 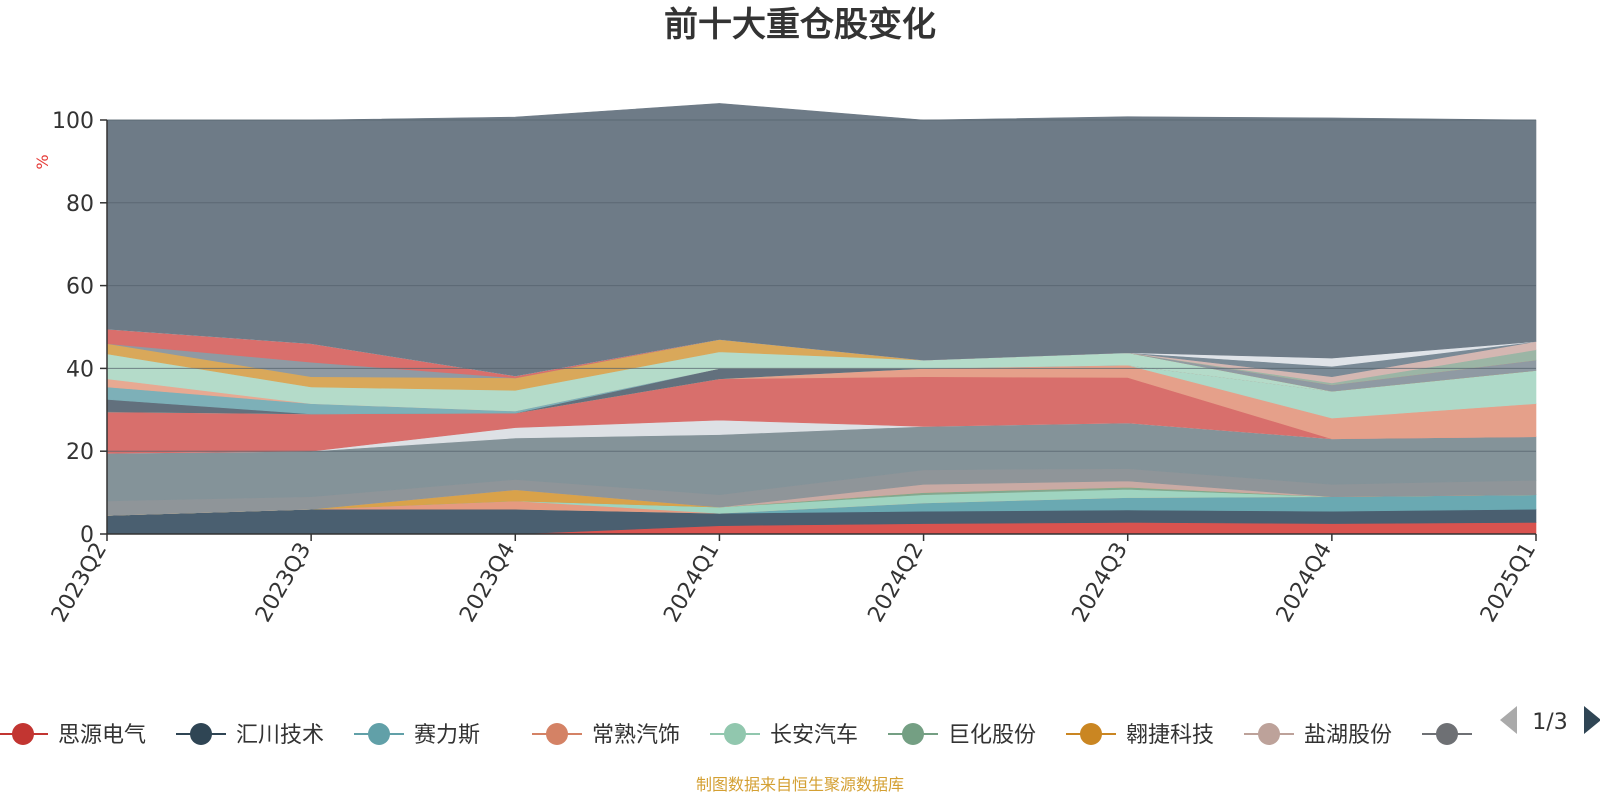 I want to click on legend-item-0: 思源电气, so click(x=73, y=735).